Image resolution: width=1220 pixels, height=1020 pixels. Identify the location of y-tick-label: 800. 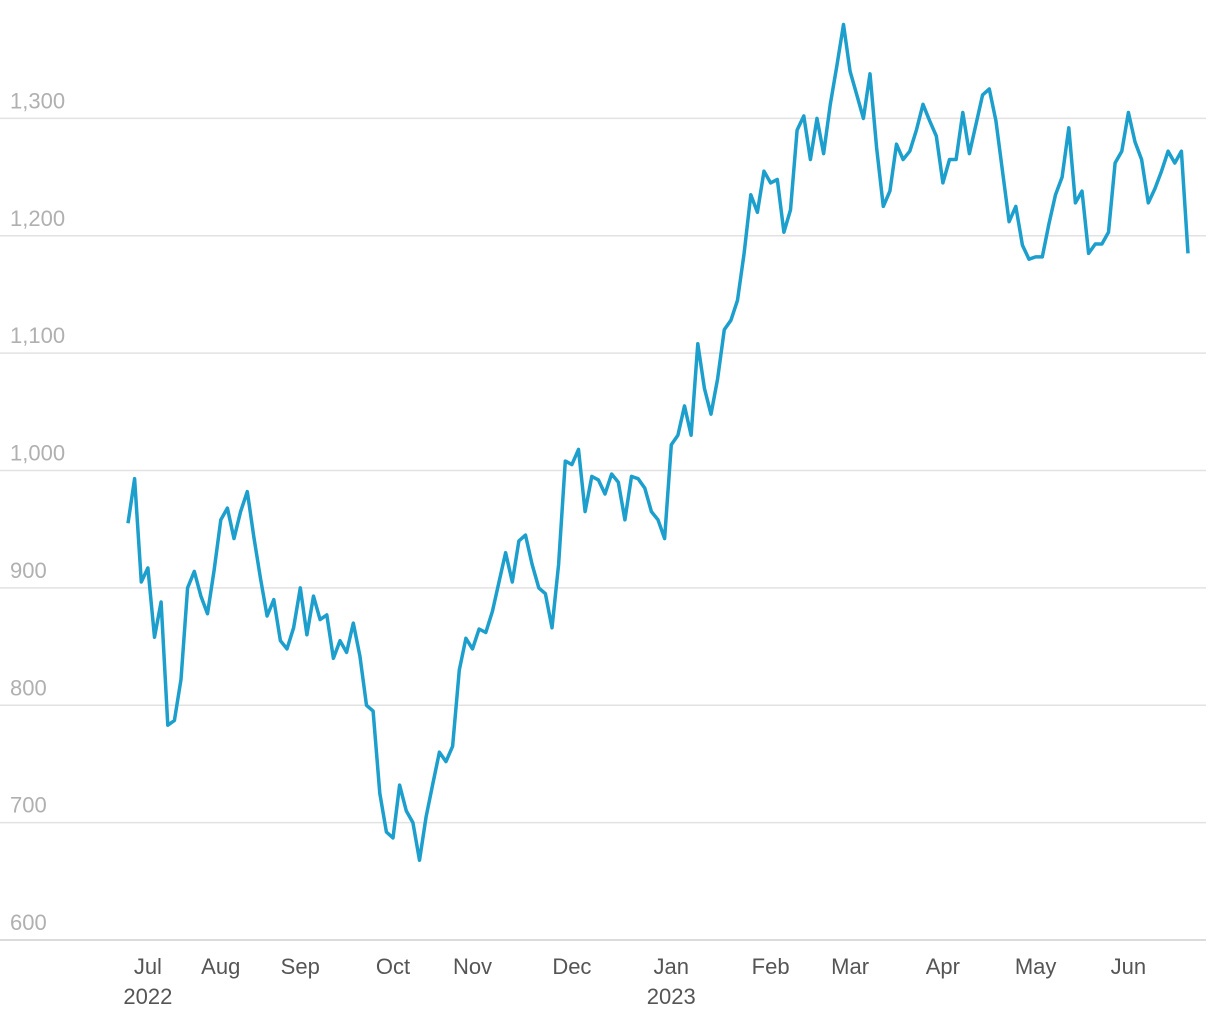
(28, 687).